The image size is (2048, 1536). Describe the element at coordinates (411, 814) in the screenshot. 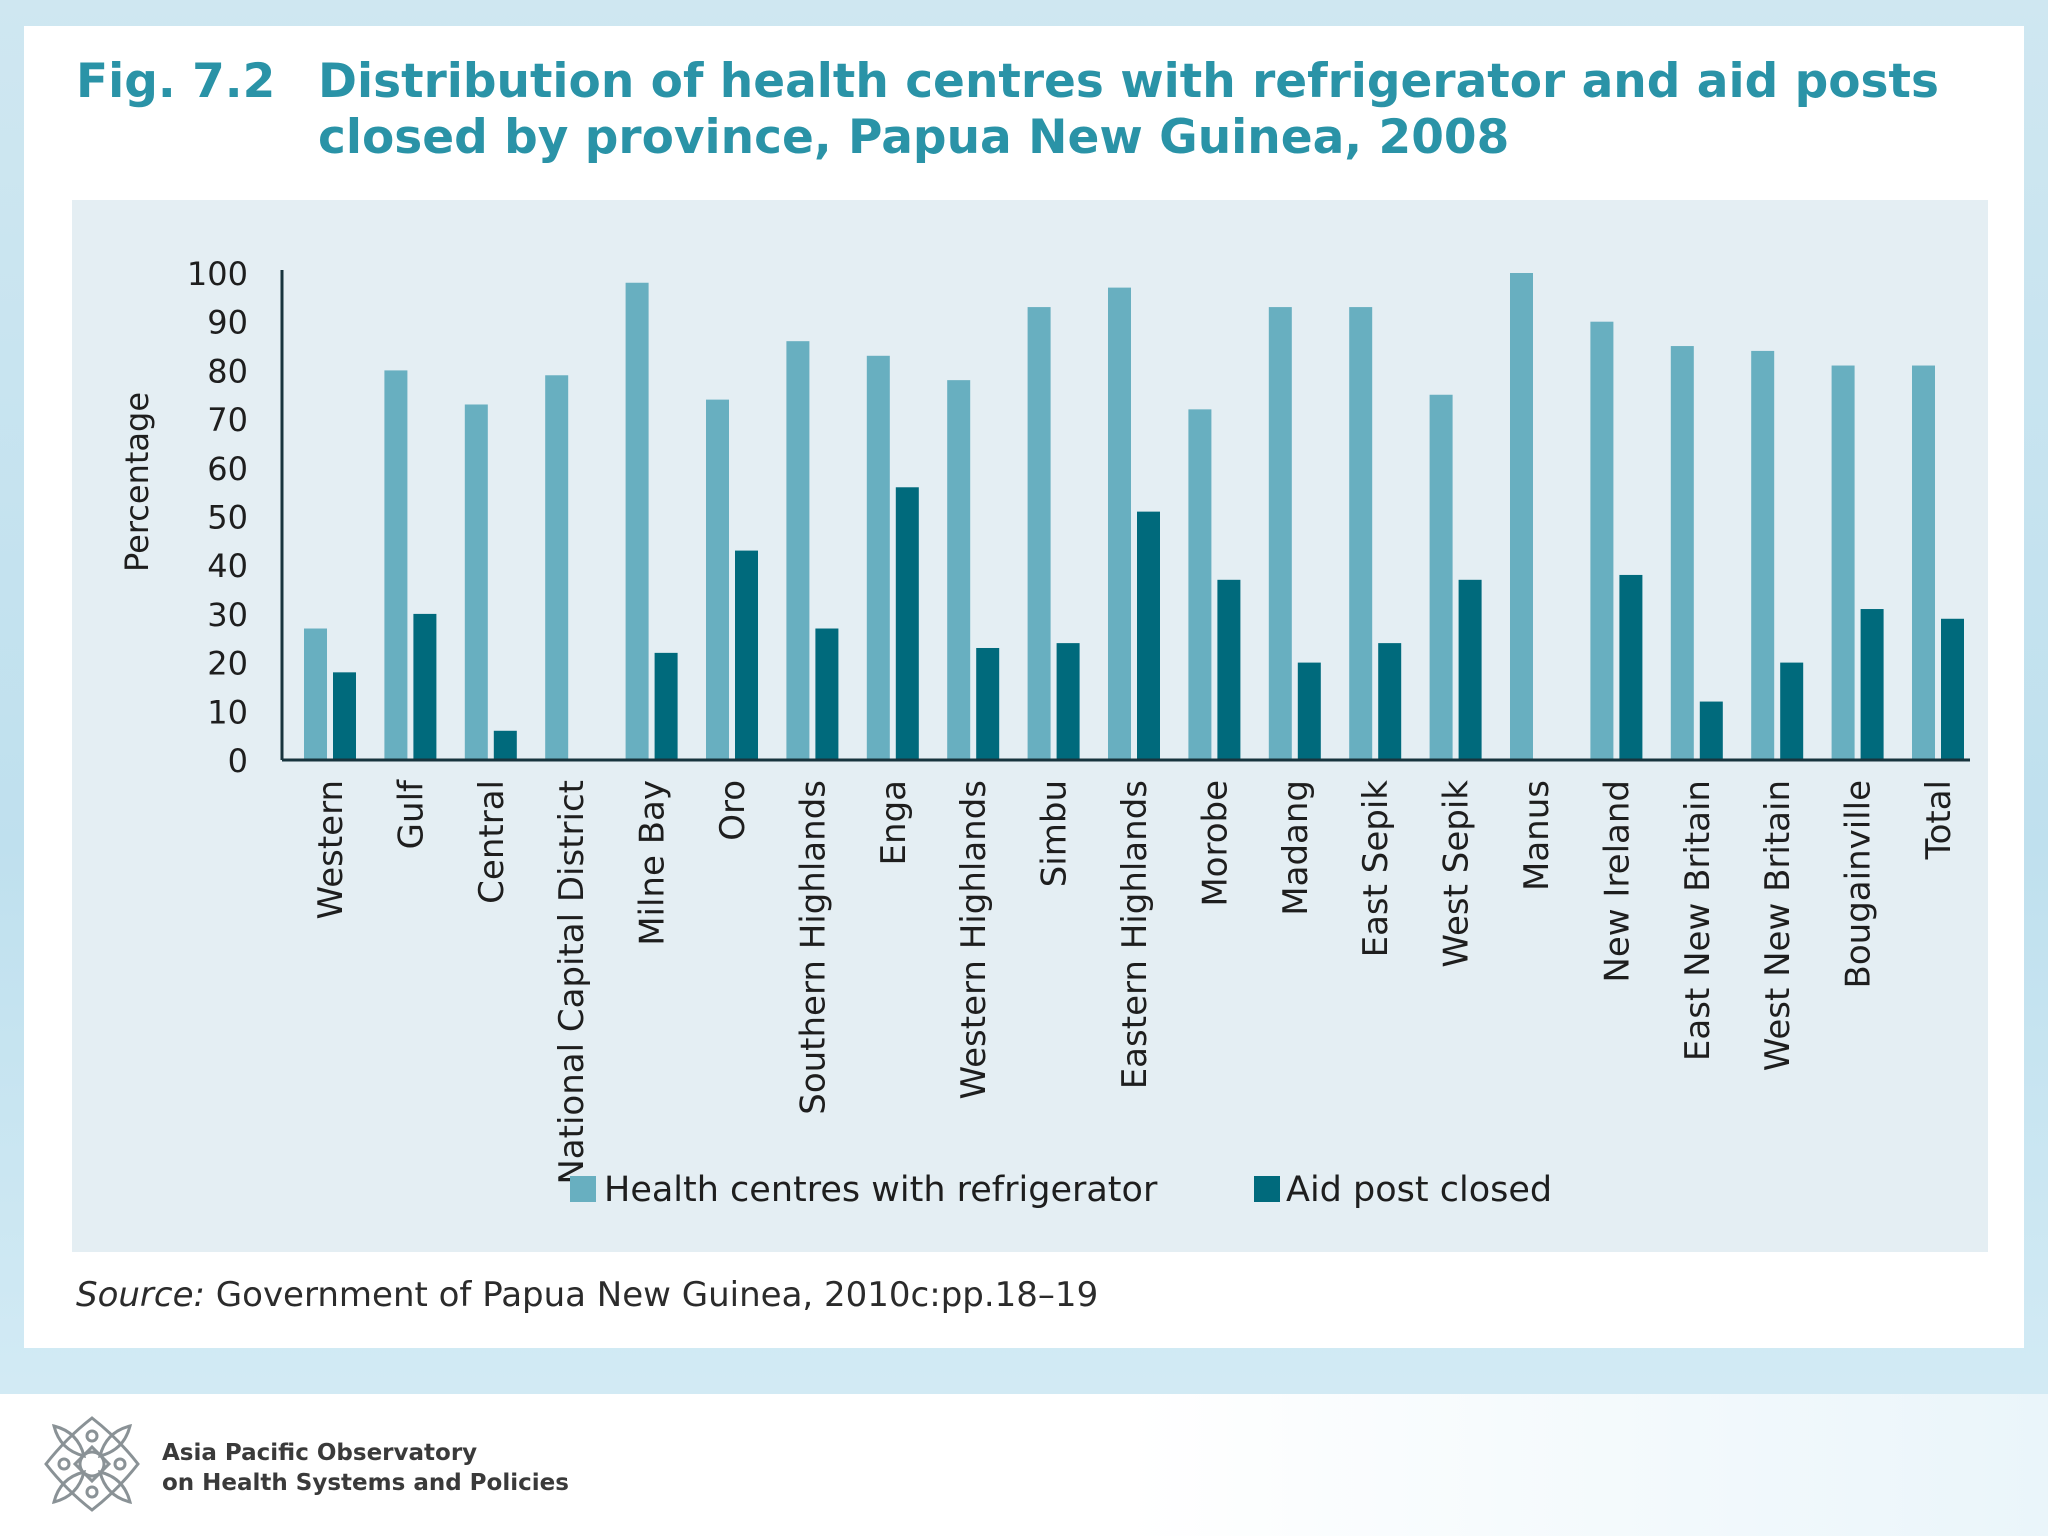

I see `x-tick-label: Gulf` at that location.